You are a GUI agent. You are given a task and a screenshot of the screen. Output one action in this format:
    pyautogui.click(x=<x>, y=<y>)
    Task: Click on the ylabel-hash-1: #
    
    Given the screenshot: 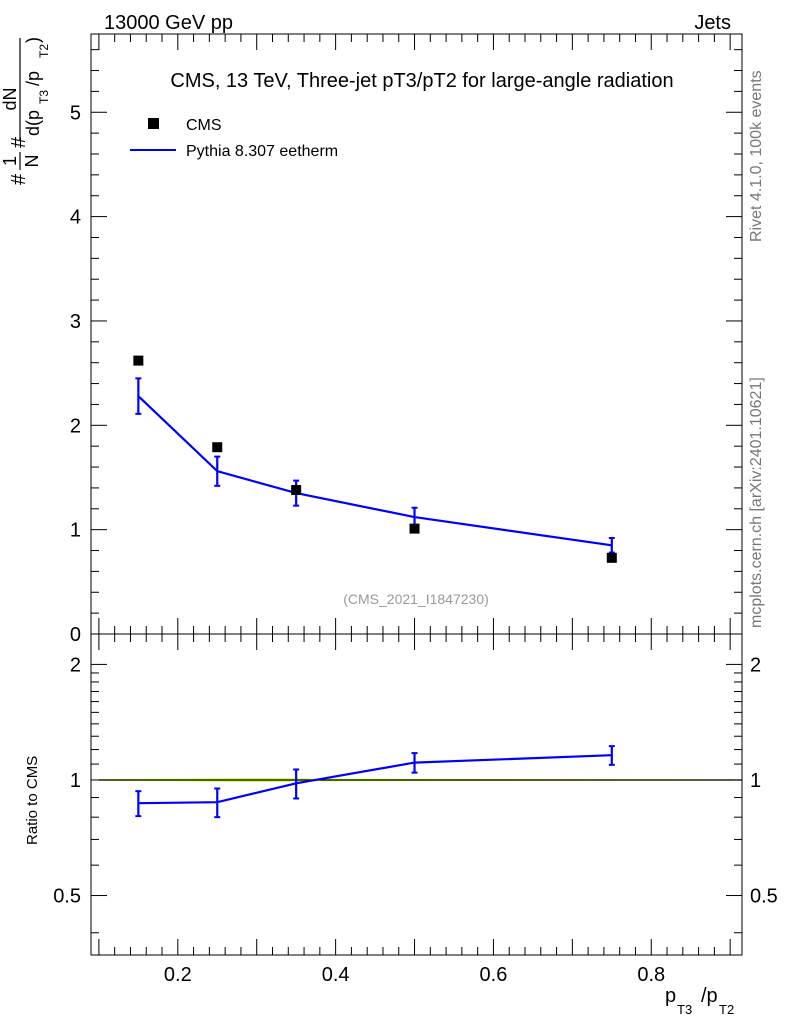 What is the action you would take?
    pyautogui.click(x=19, y=179)
    